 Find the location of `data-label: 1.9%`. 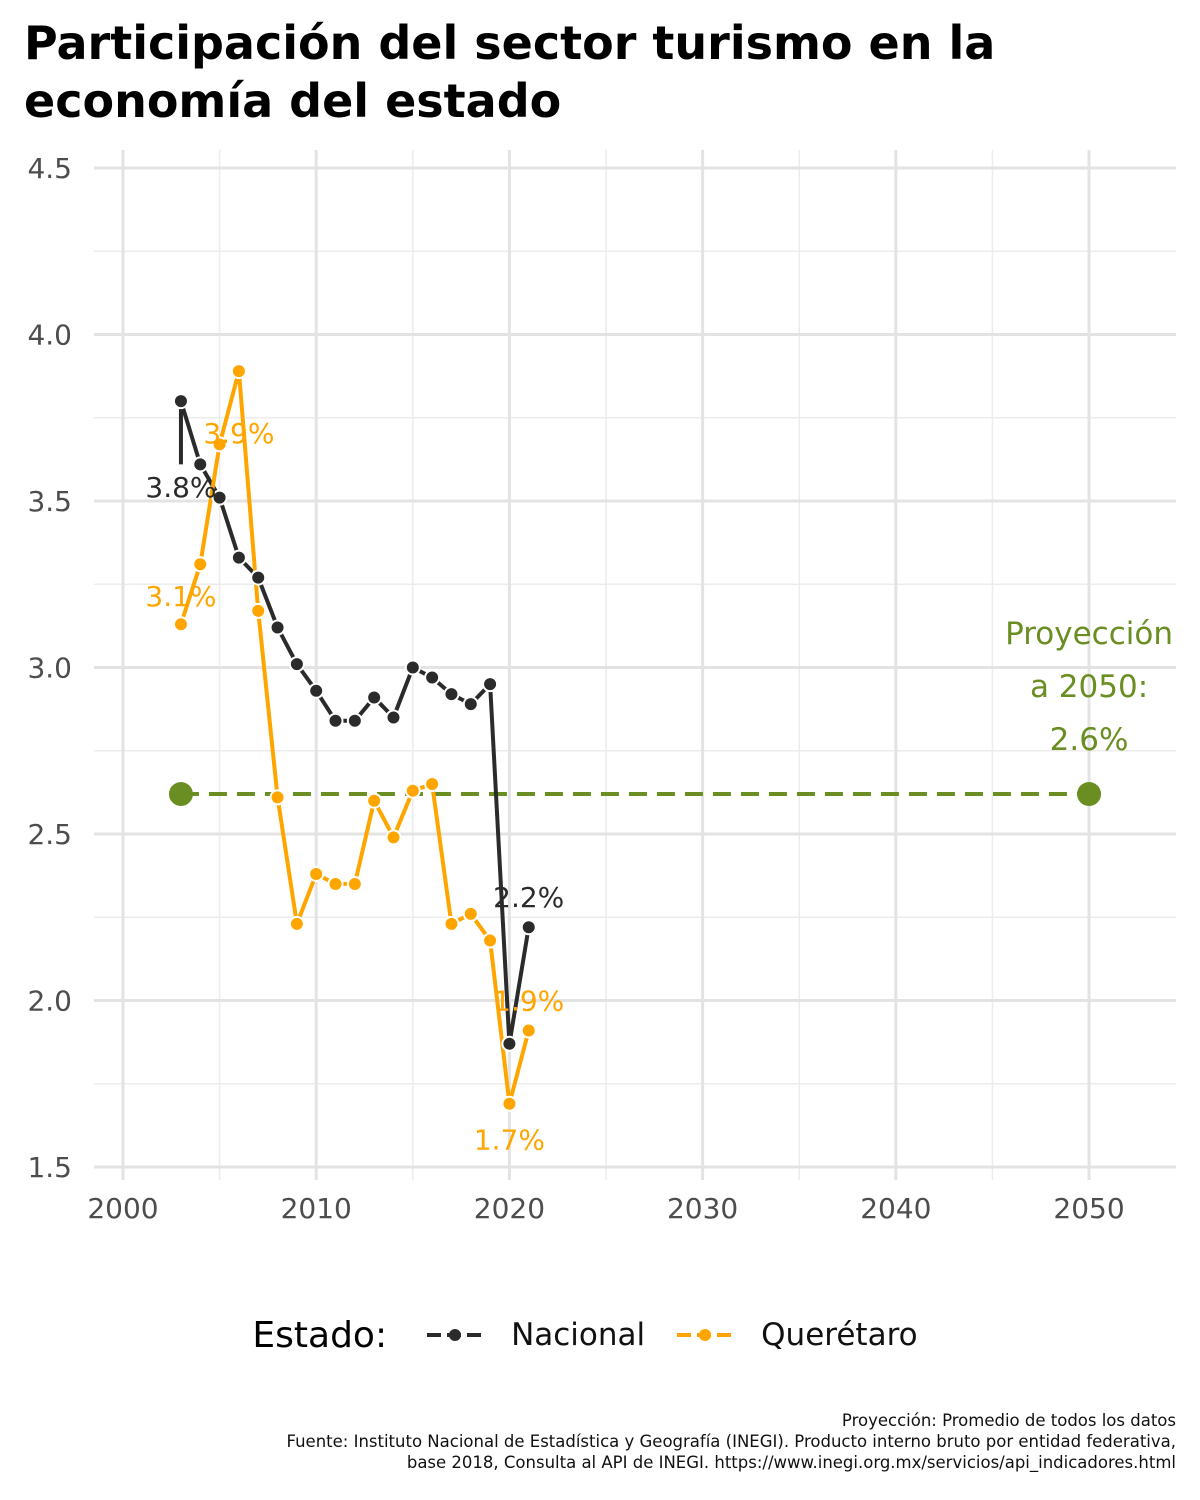

data-label: 1.9% is located at coordinates (528, 1000).